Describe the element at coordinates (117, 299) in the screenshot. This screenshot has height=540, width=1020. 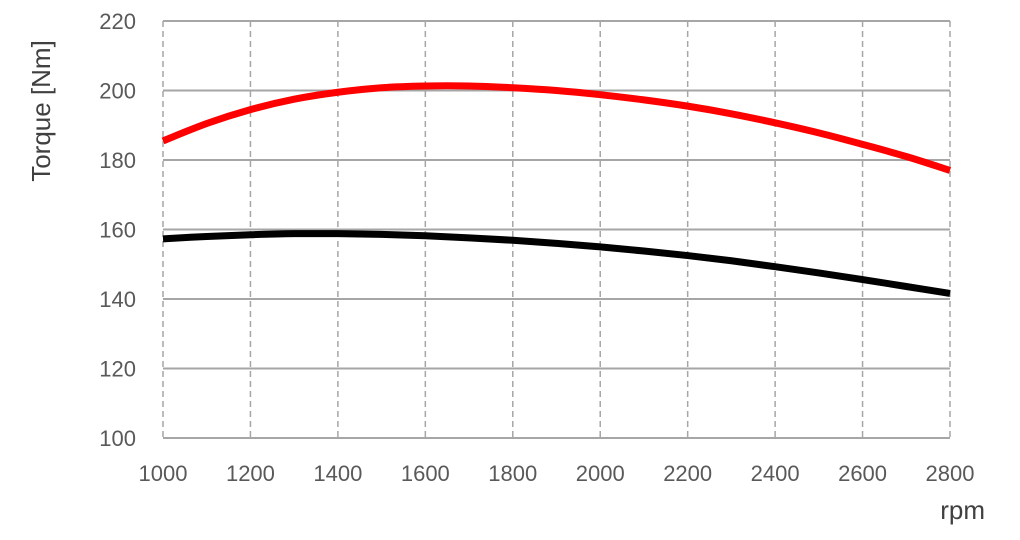
I see `y-tick-label: 140` at that location.